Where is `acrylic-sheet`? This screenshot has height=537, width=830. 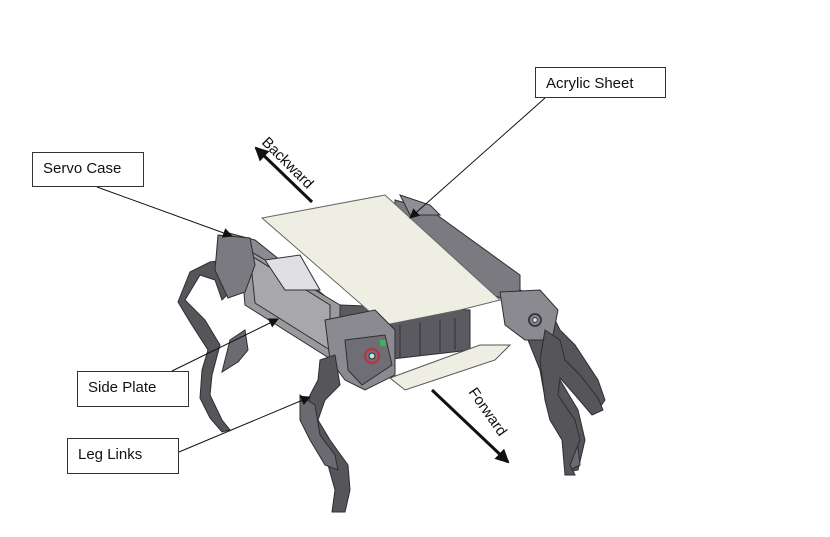 acrylic-sheet is located at coordinates (381, 260).